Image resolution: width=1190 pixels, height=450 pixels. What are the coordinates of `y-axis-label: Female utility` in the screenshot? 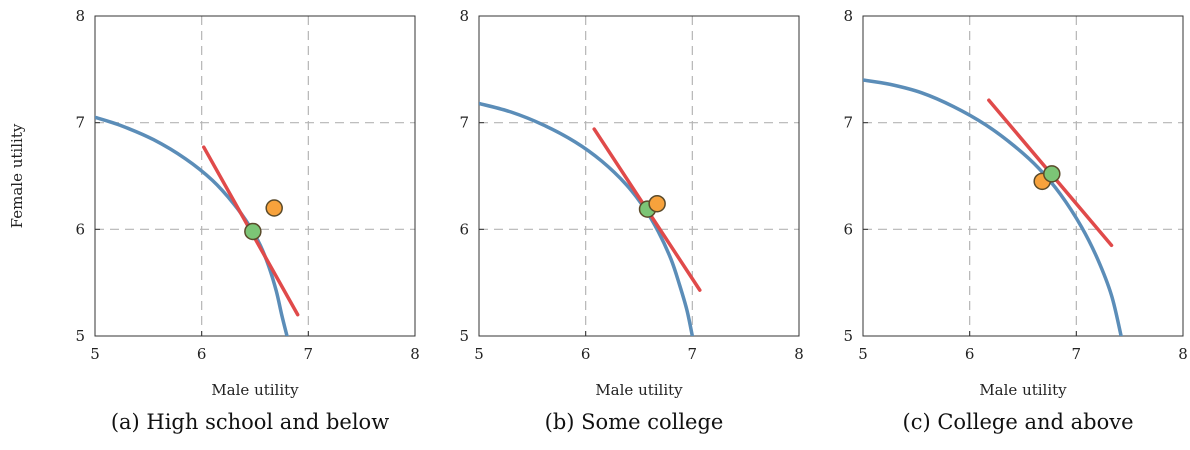 It's located at (17, 175).